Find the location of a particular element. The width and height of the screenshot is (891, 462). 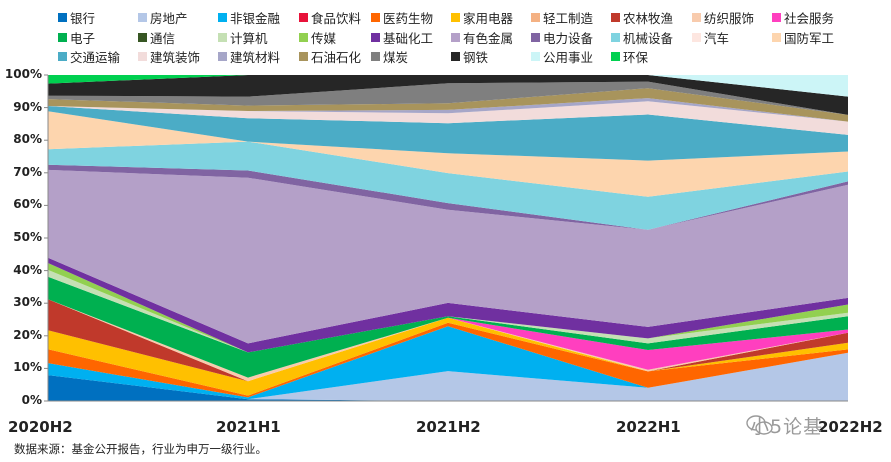

y-tick-label: 50% is located at coordinates (27, 237).